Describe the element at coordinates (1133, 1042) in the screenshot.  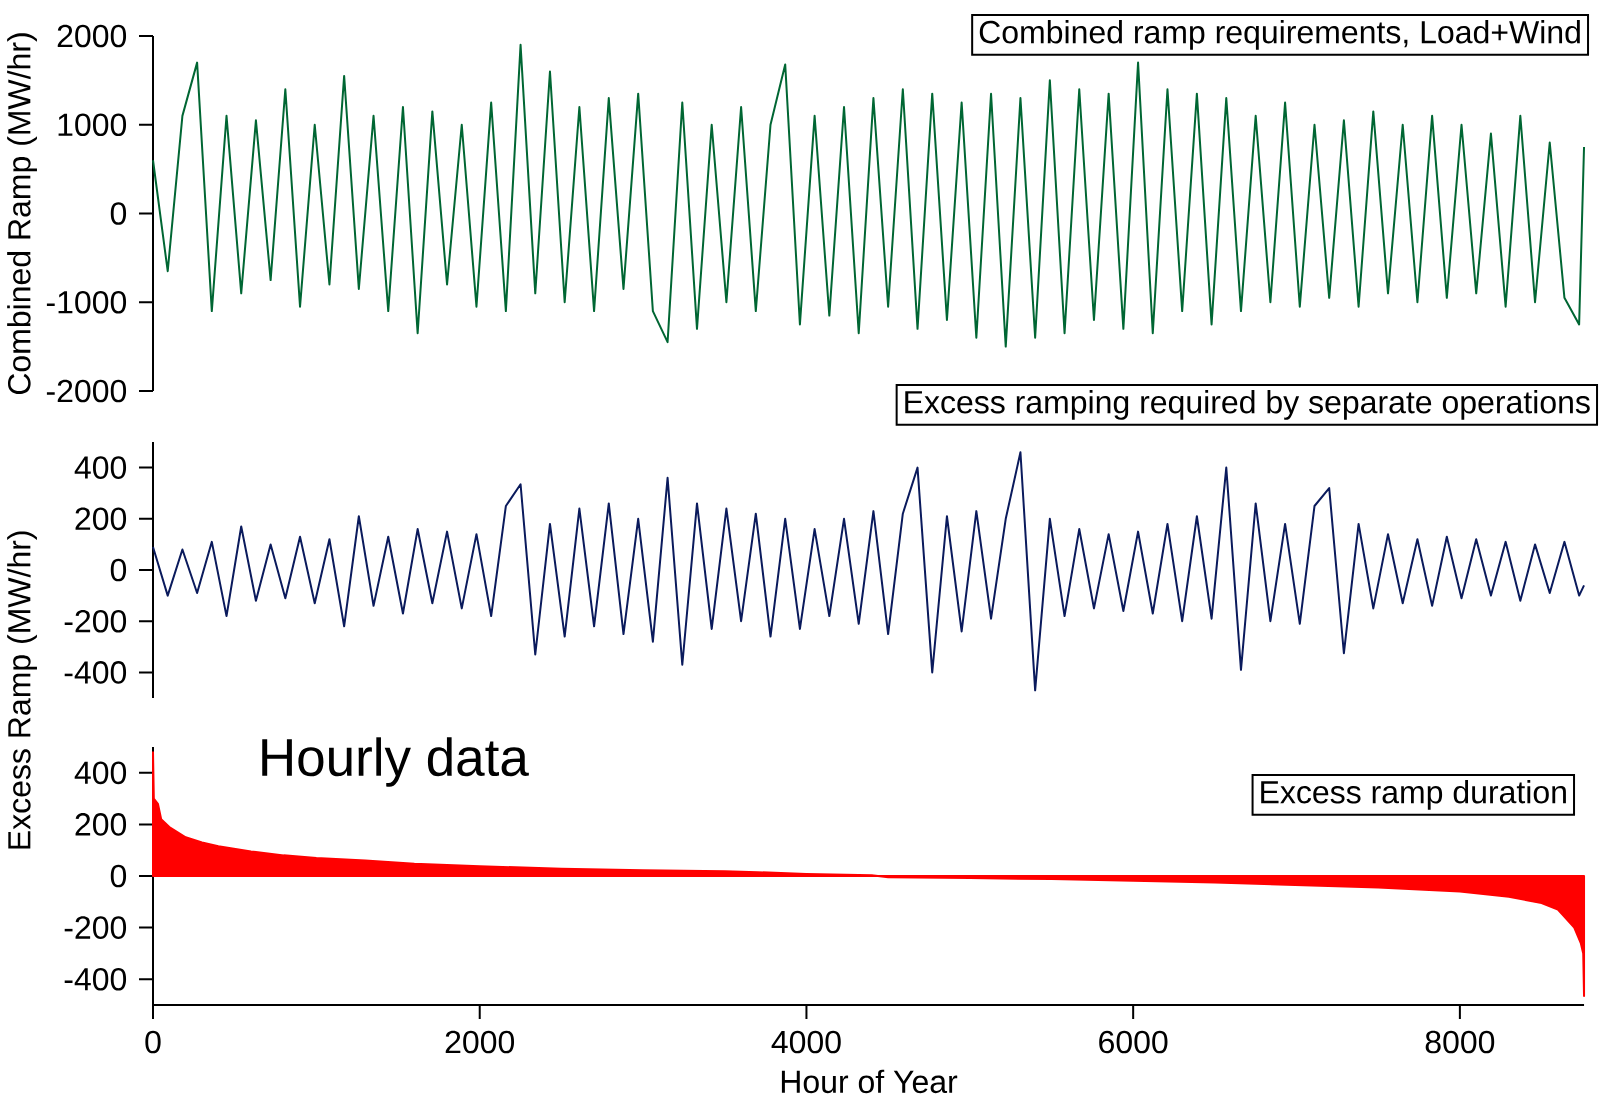
I see `x-tick-label: 6000` at that location.